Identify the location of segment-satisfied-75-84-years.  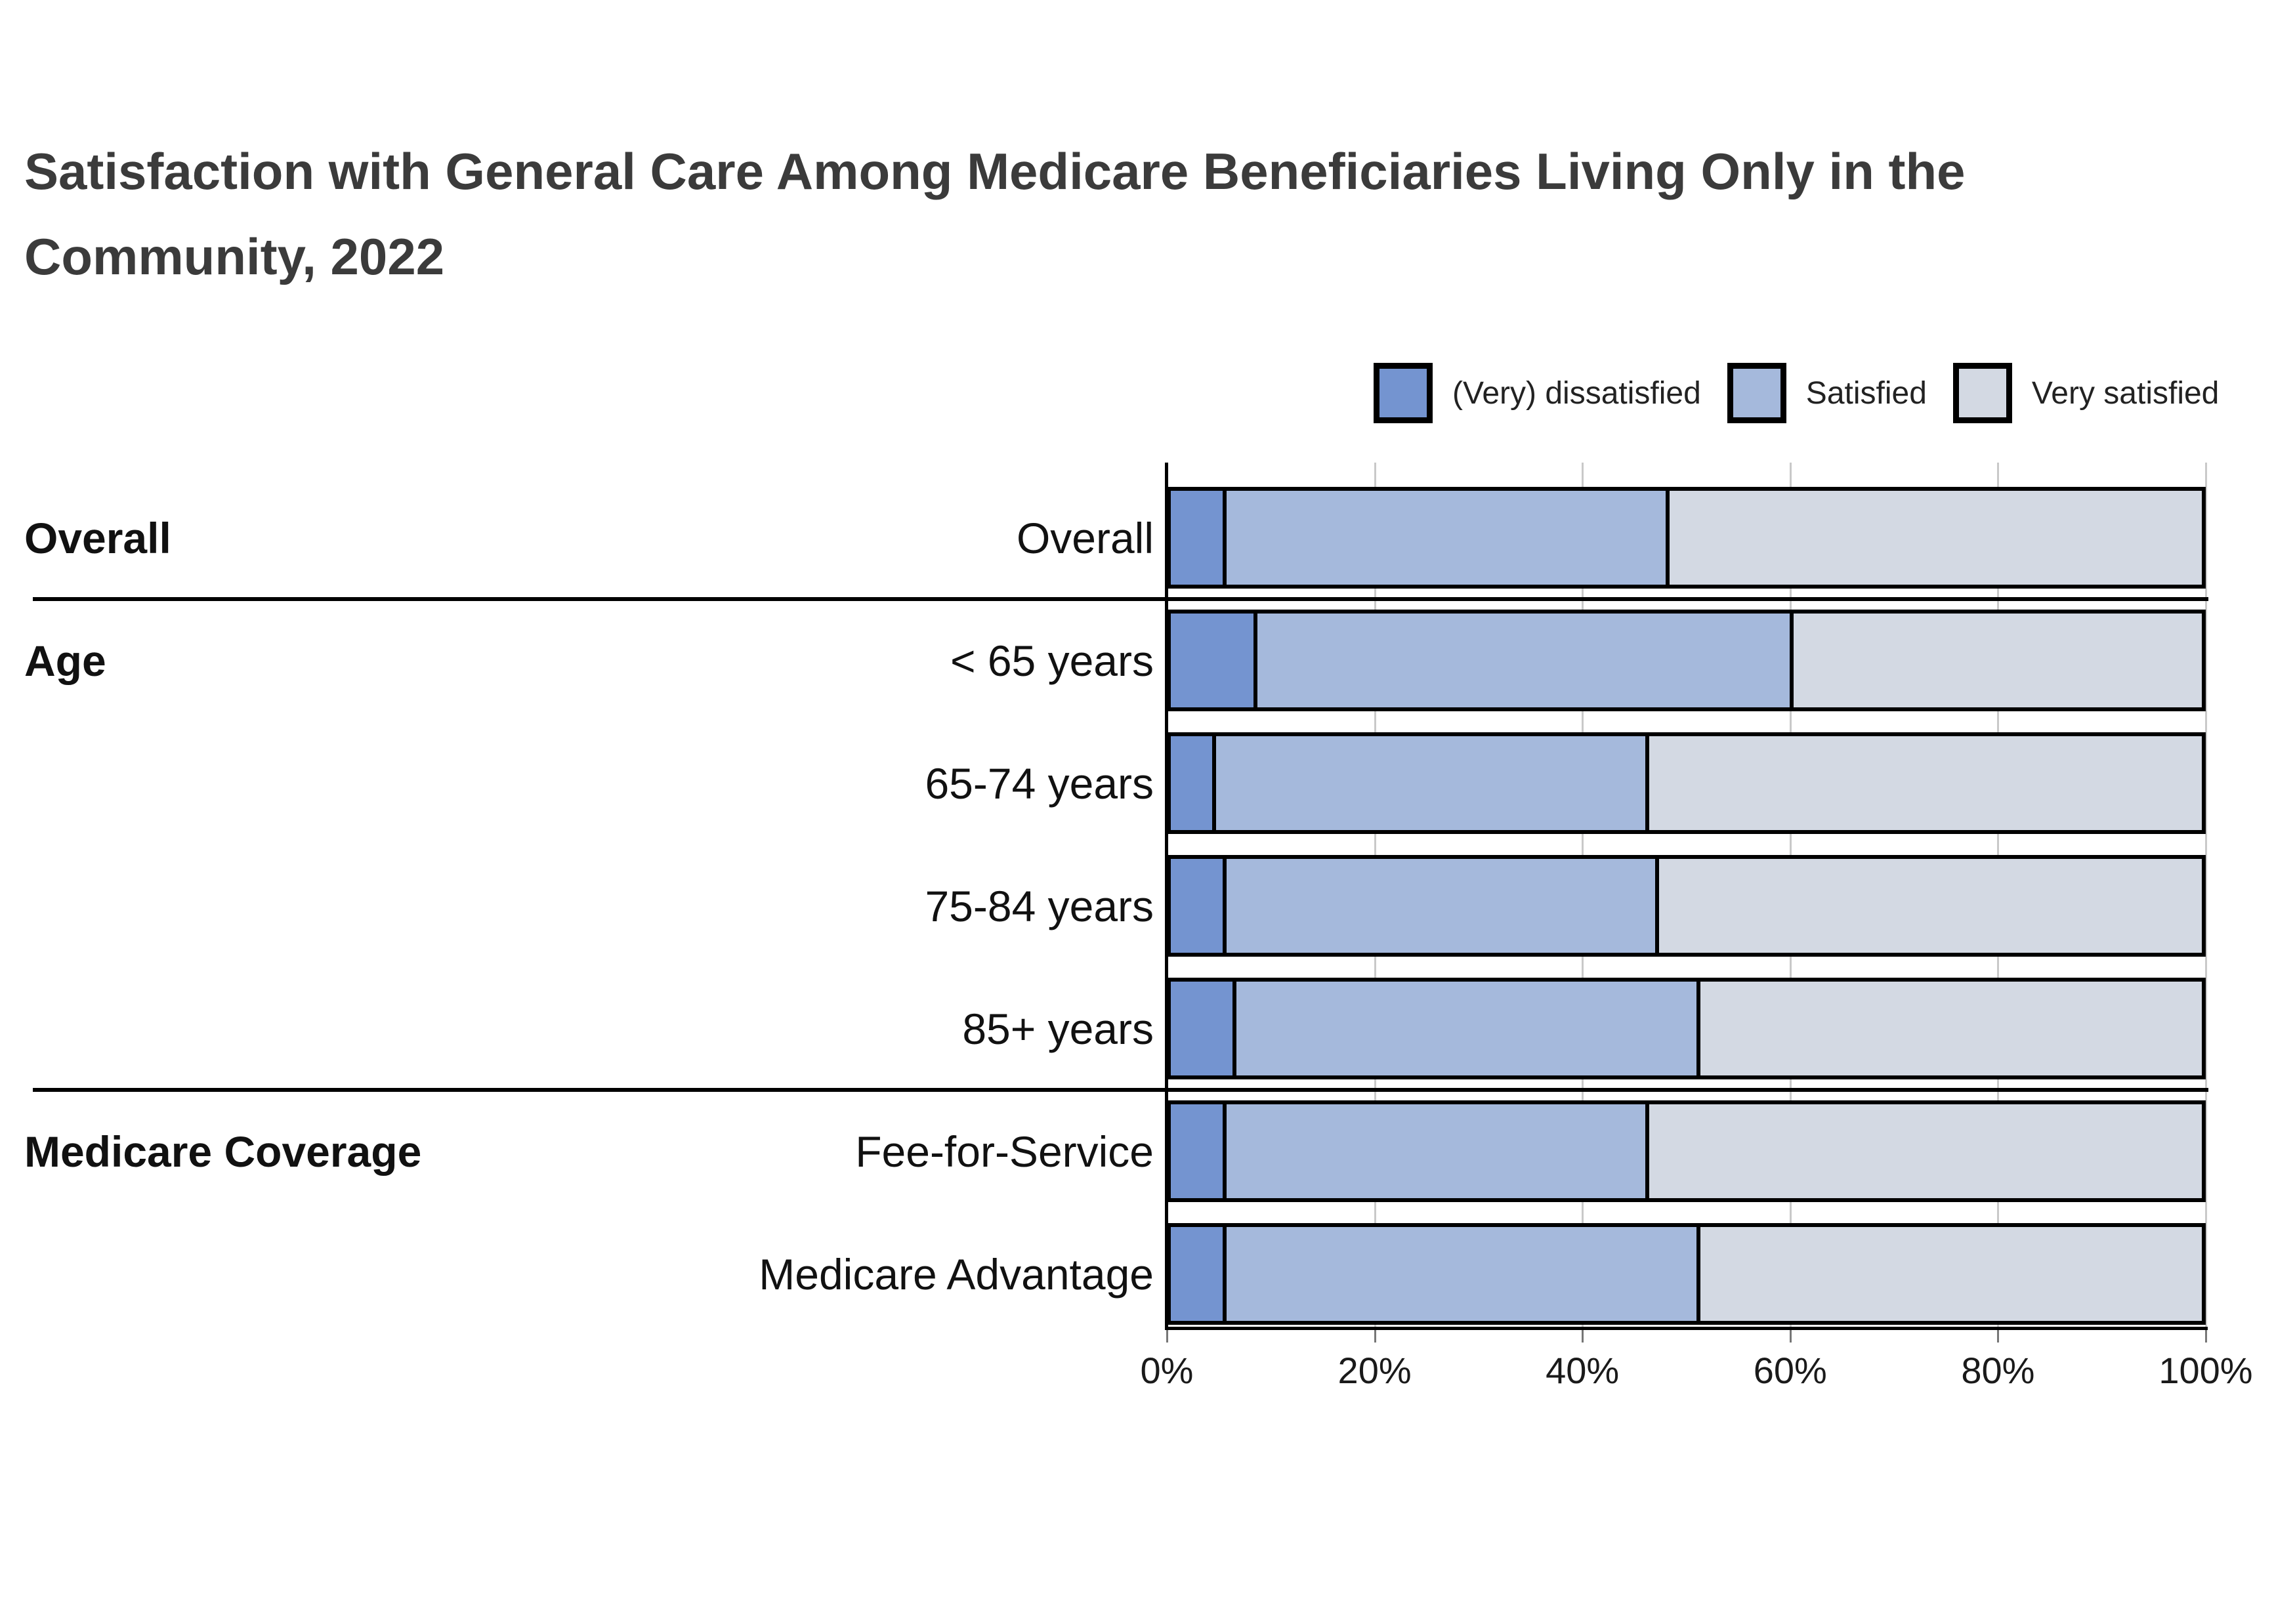
(1439, 906).